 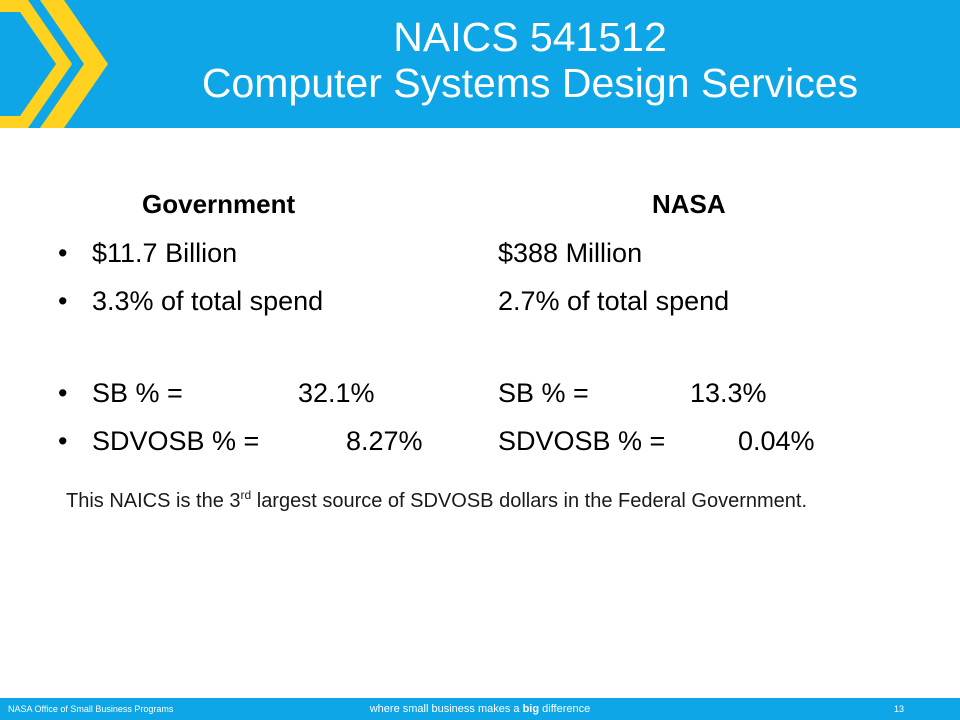 What do you see at coordinates (728, 393) in the screenshot?
I see `nasa-sb-value: 13.3%` at bounding box center [728, 393].